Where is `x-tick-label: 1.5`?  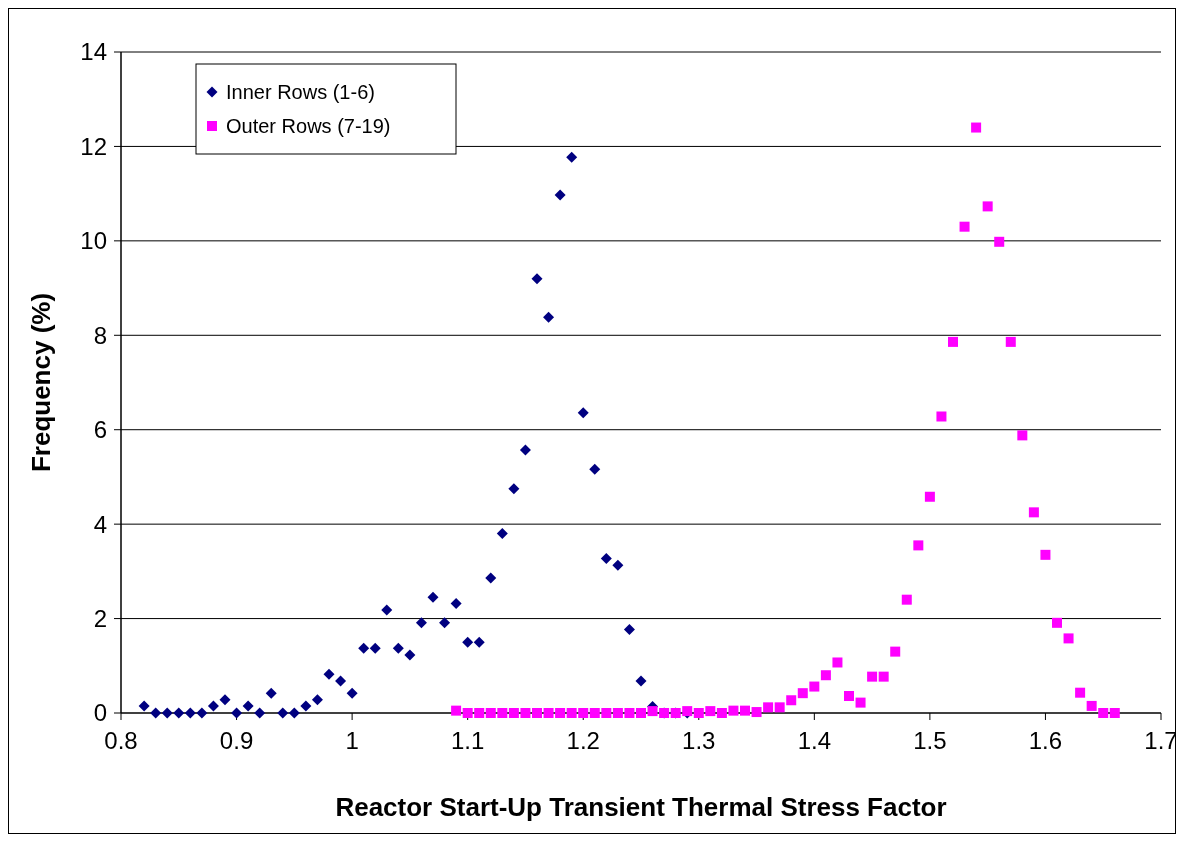 x-tick-label: 1.5 is located at coordinates (930, 740).